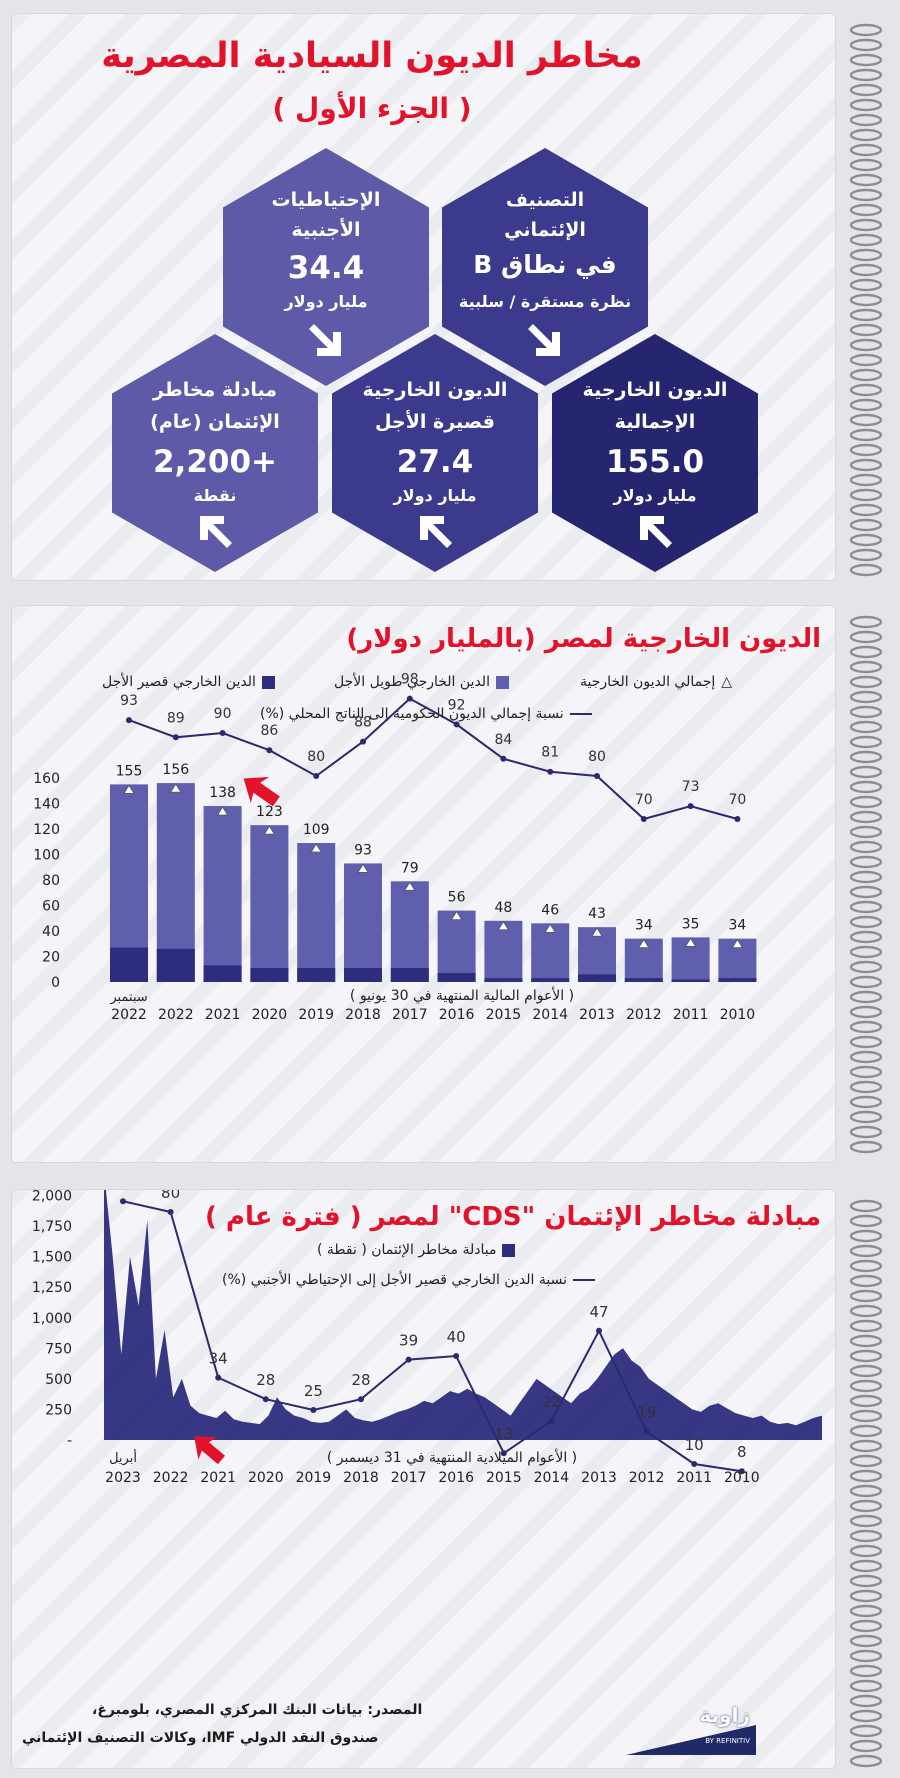  What do you see at coordinates (46, 856) in the screenshot?
I see `y-tick-label: 100` at bounding box center [46, 856].